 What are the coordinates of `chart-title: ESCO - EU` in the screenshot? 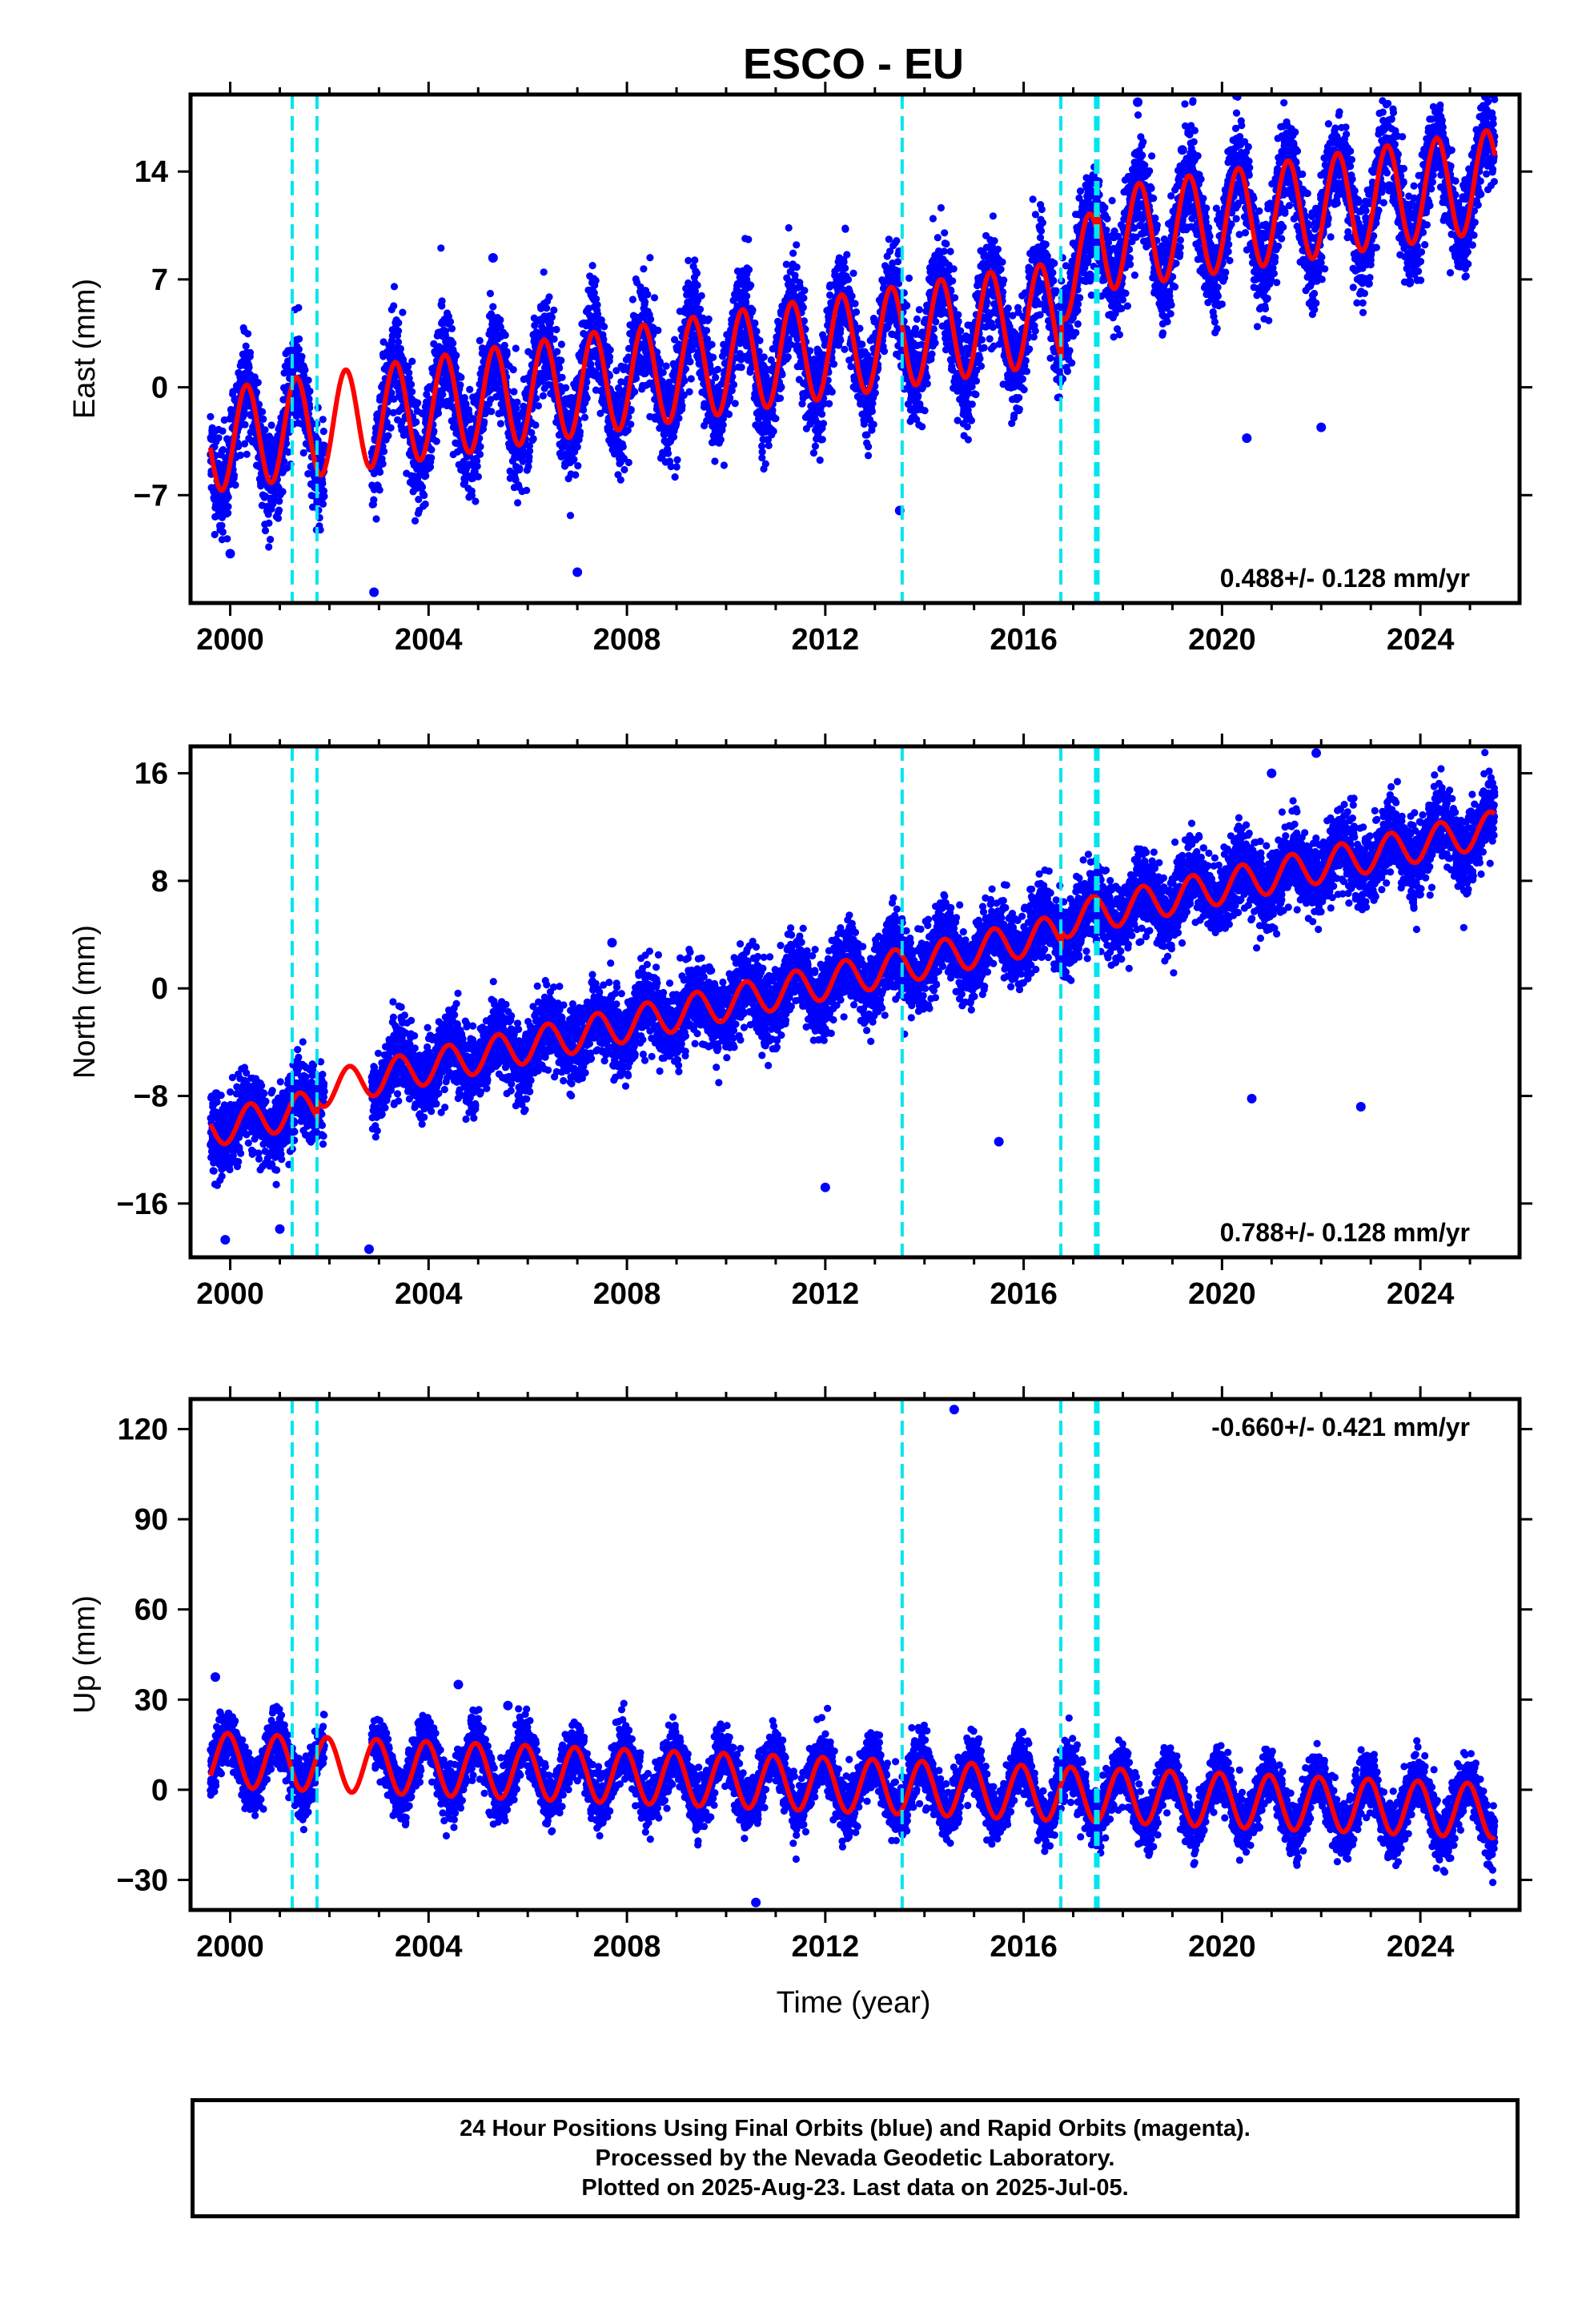 It's located at (853, 64).